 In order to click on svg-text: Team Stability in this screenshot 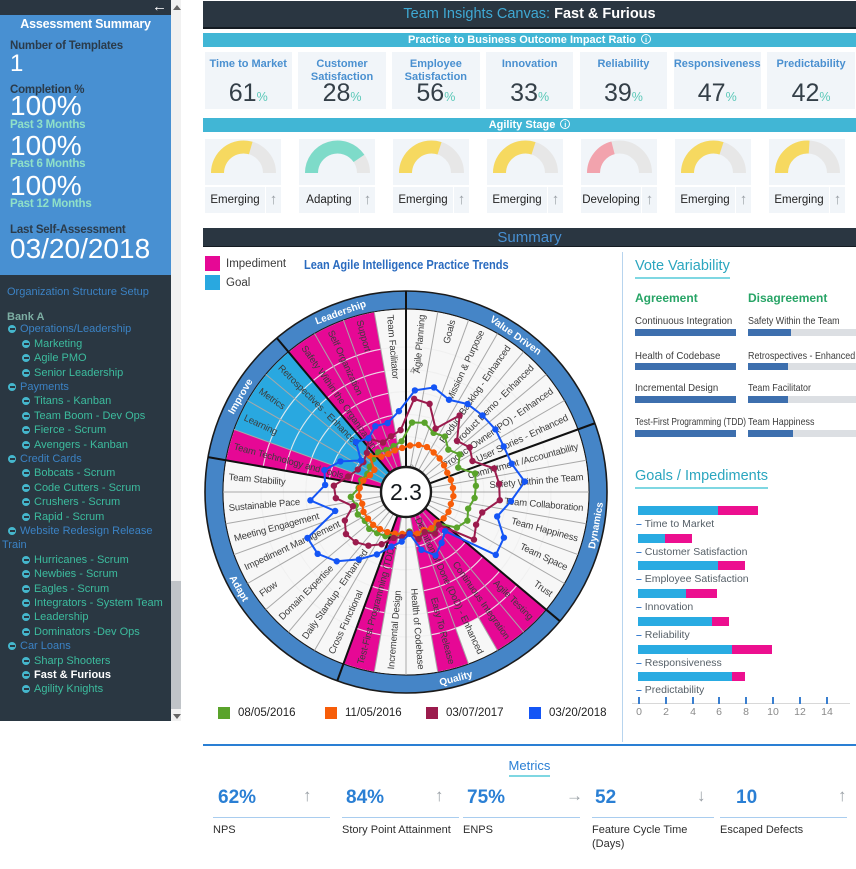, I will do `click(257, 480)`.